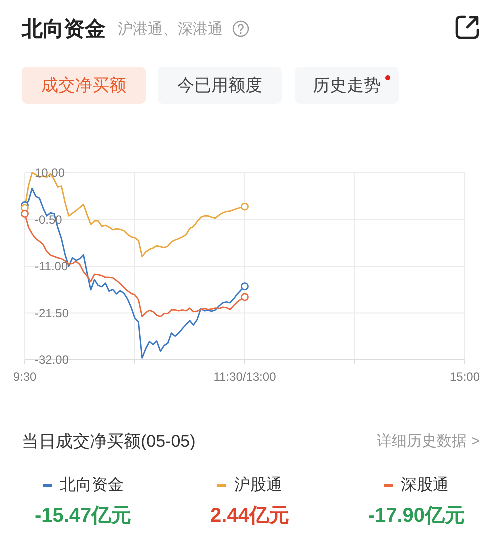 This screenshot has height=548, width=500. Describe the element at coordinates (84, 86) in the screenshot. I see `text: 成交净买额` at that location.